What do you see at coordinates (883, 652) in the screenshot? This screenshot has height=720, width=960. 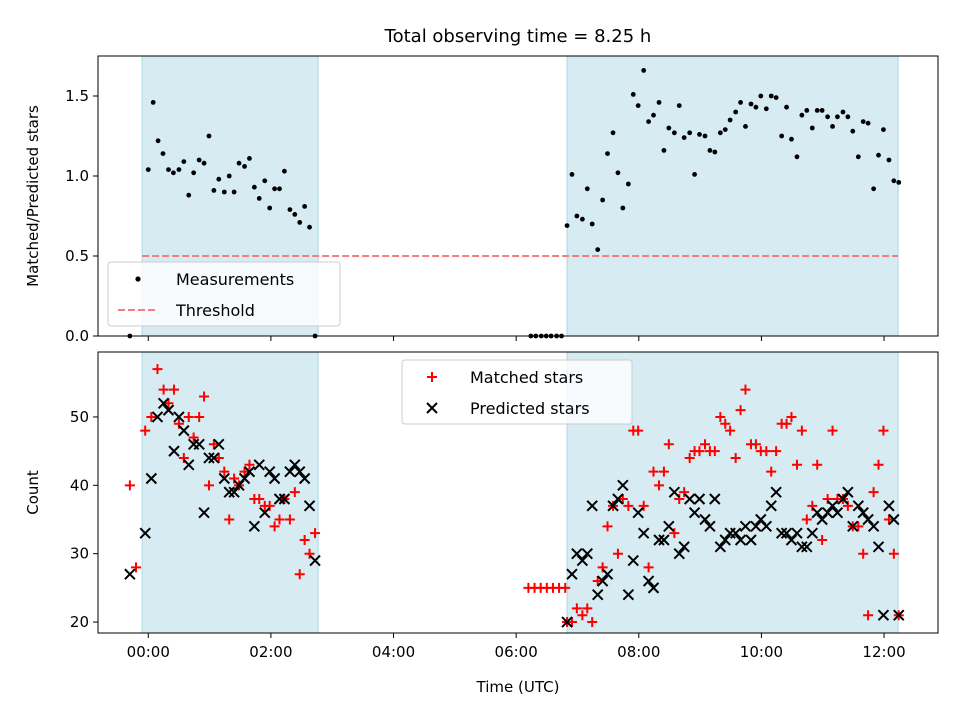 I see `x-tick-label: 12:00` at bounding box center [883, 652].